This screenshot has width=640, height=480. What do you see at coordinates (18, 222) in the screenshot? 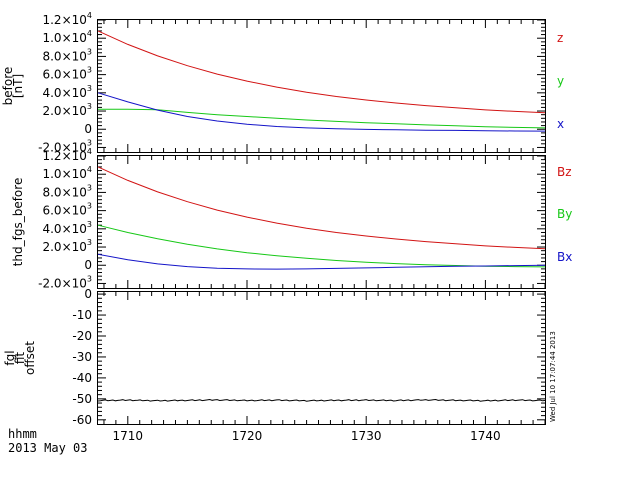
I see `middle-ylabel: thd_fgs_before` at bounding box center [18, 222].